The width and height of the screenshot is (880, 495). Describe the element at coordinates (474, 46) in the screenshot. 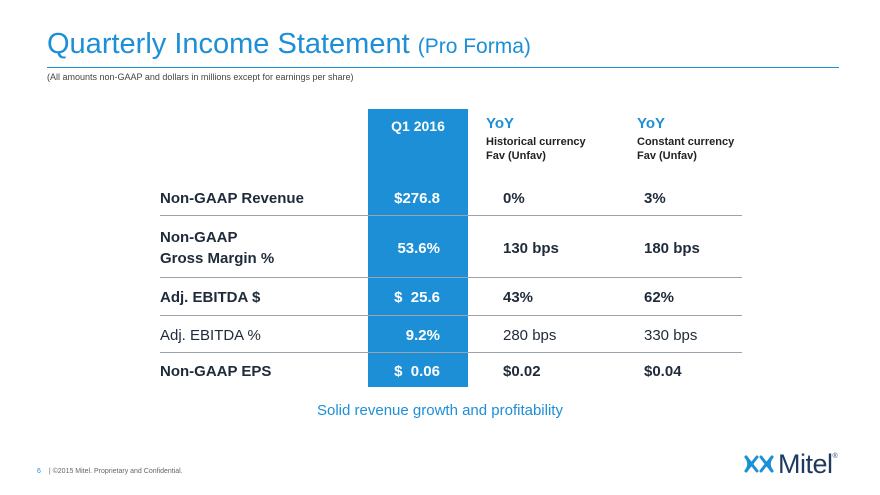

I see `slide-title-suffix: (Pro Forma)` at that location.